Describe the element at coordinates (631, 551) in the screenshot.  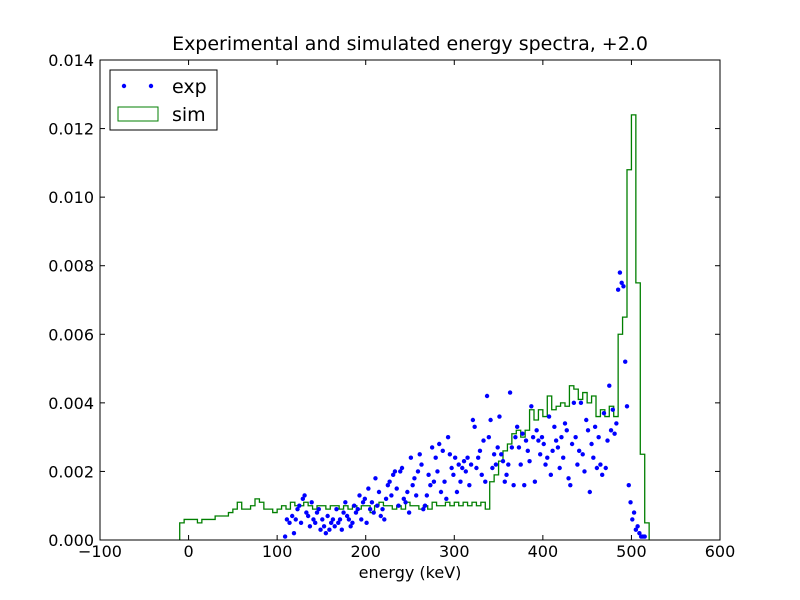
I see `x-tick-label: 500` at that location.